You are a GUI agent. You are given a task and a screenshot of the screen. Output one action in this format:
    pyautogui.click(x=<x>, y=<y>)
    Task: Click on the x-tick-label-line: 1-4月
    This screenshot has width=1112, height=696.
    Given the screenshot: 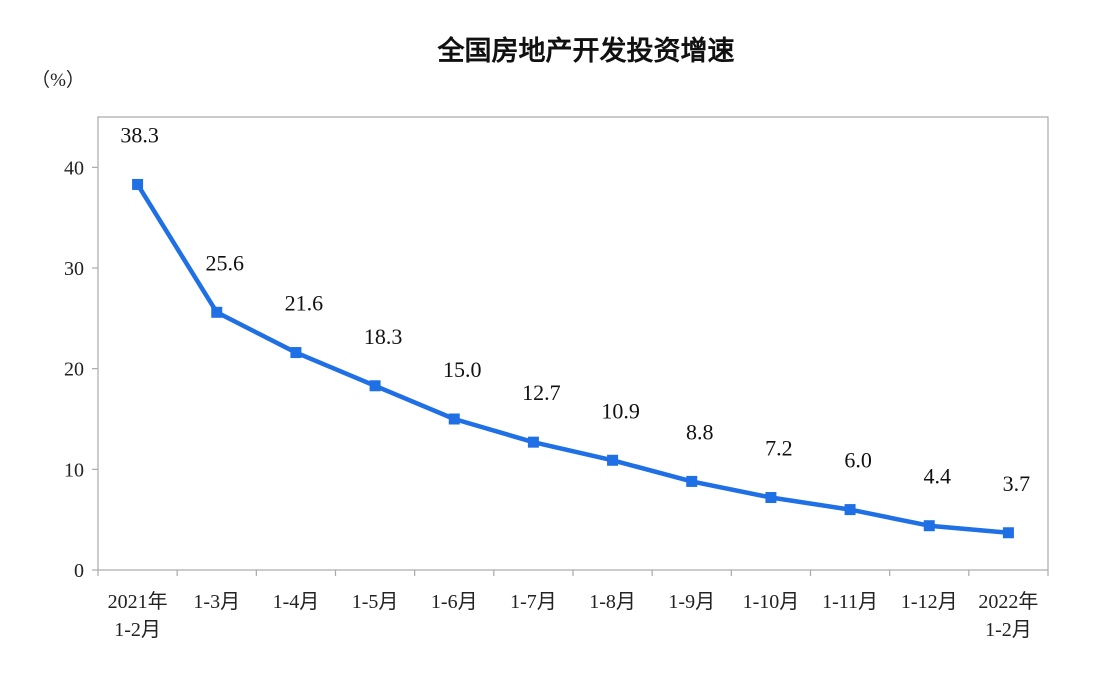 What is the action you would take?
    pyautogui.click(x=296, y=602)
    